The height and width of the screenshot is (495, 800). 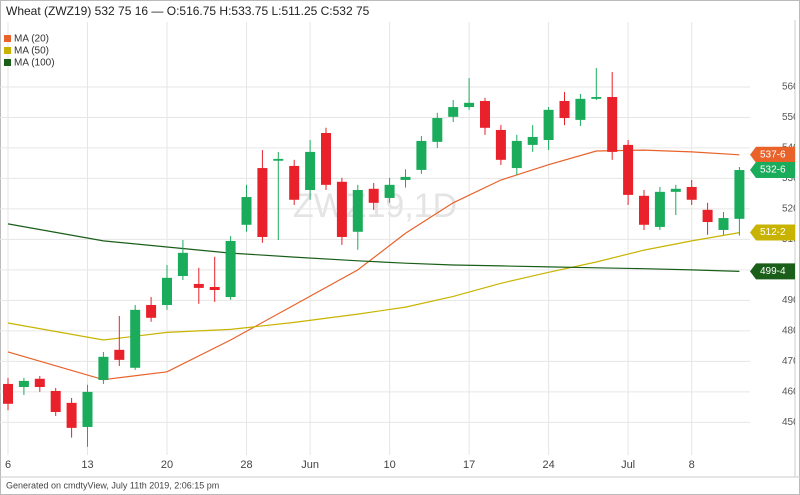 I want to click on x-tick-label: Jul, so click(x=628, y=465).